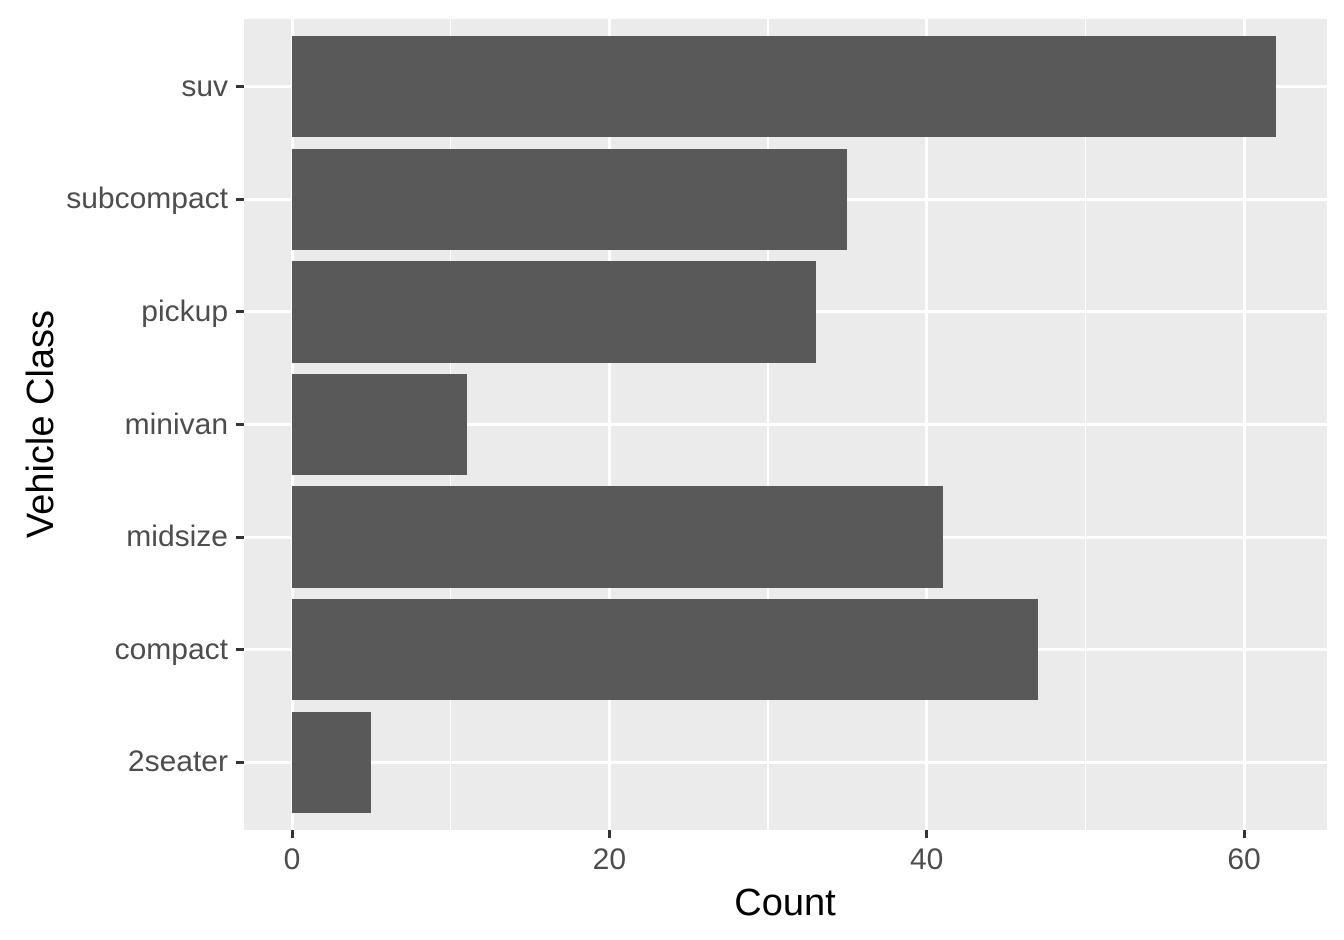 This screenshot has height=940, width=1344. I want to click on y-tick-label-suv: suv, so click(204, 86).